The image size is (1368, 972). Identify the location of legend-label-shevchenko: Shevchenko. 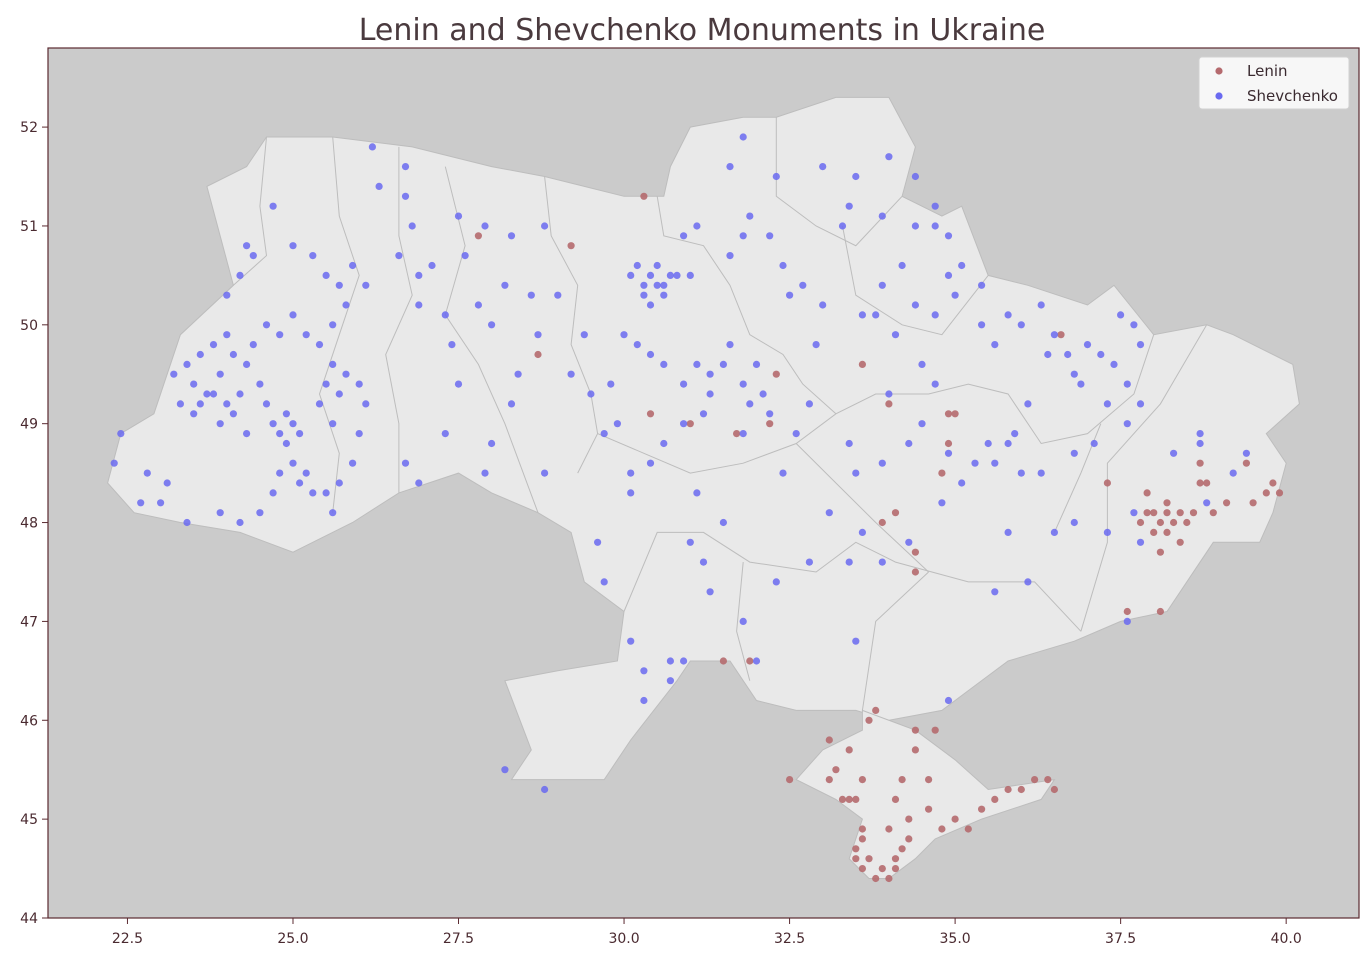
(1292, 96).